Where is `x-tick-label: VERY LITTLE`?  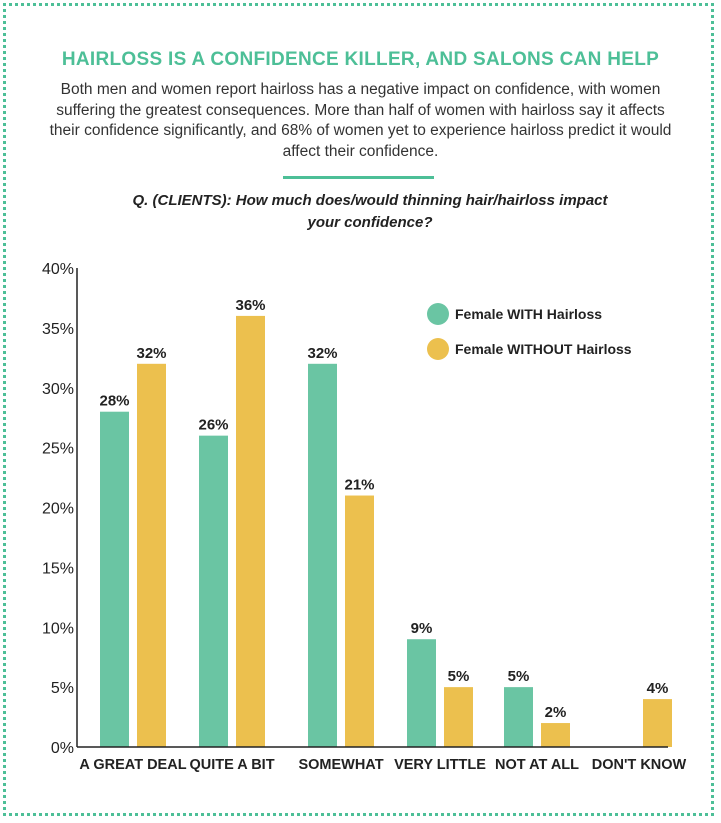 x-tick-label: VERY LITTLE is located at coordinates (440, 765).